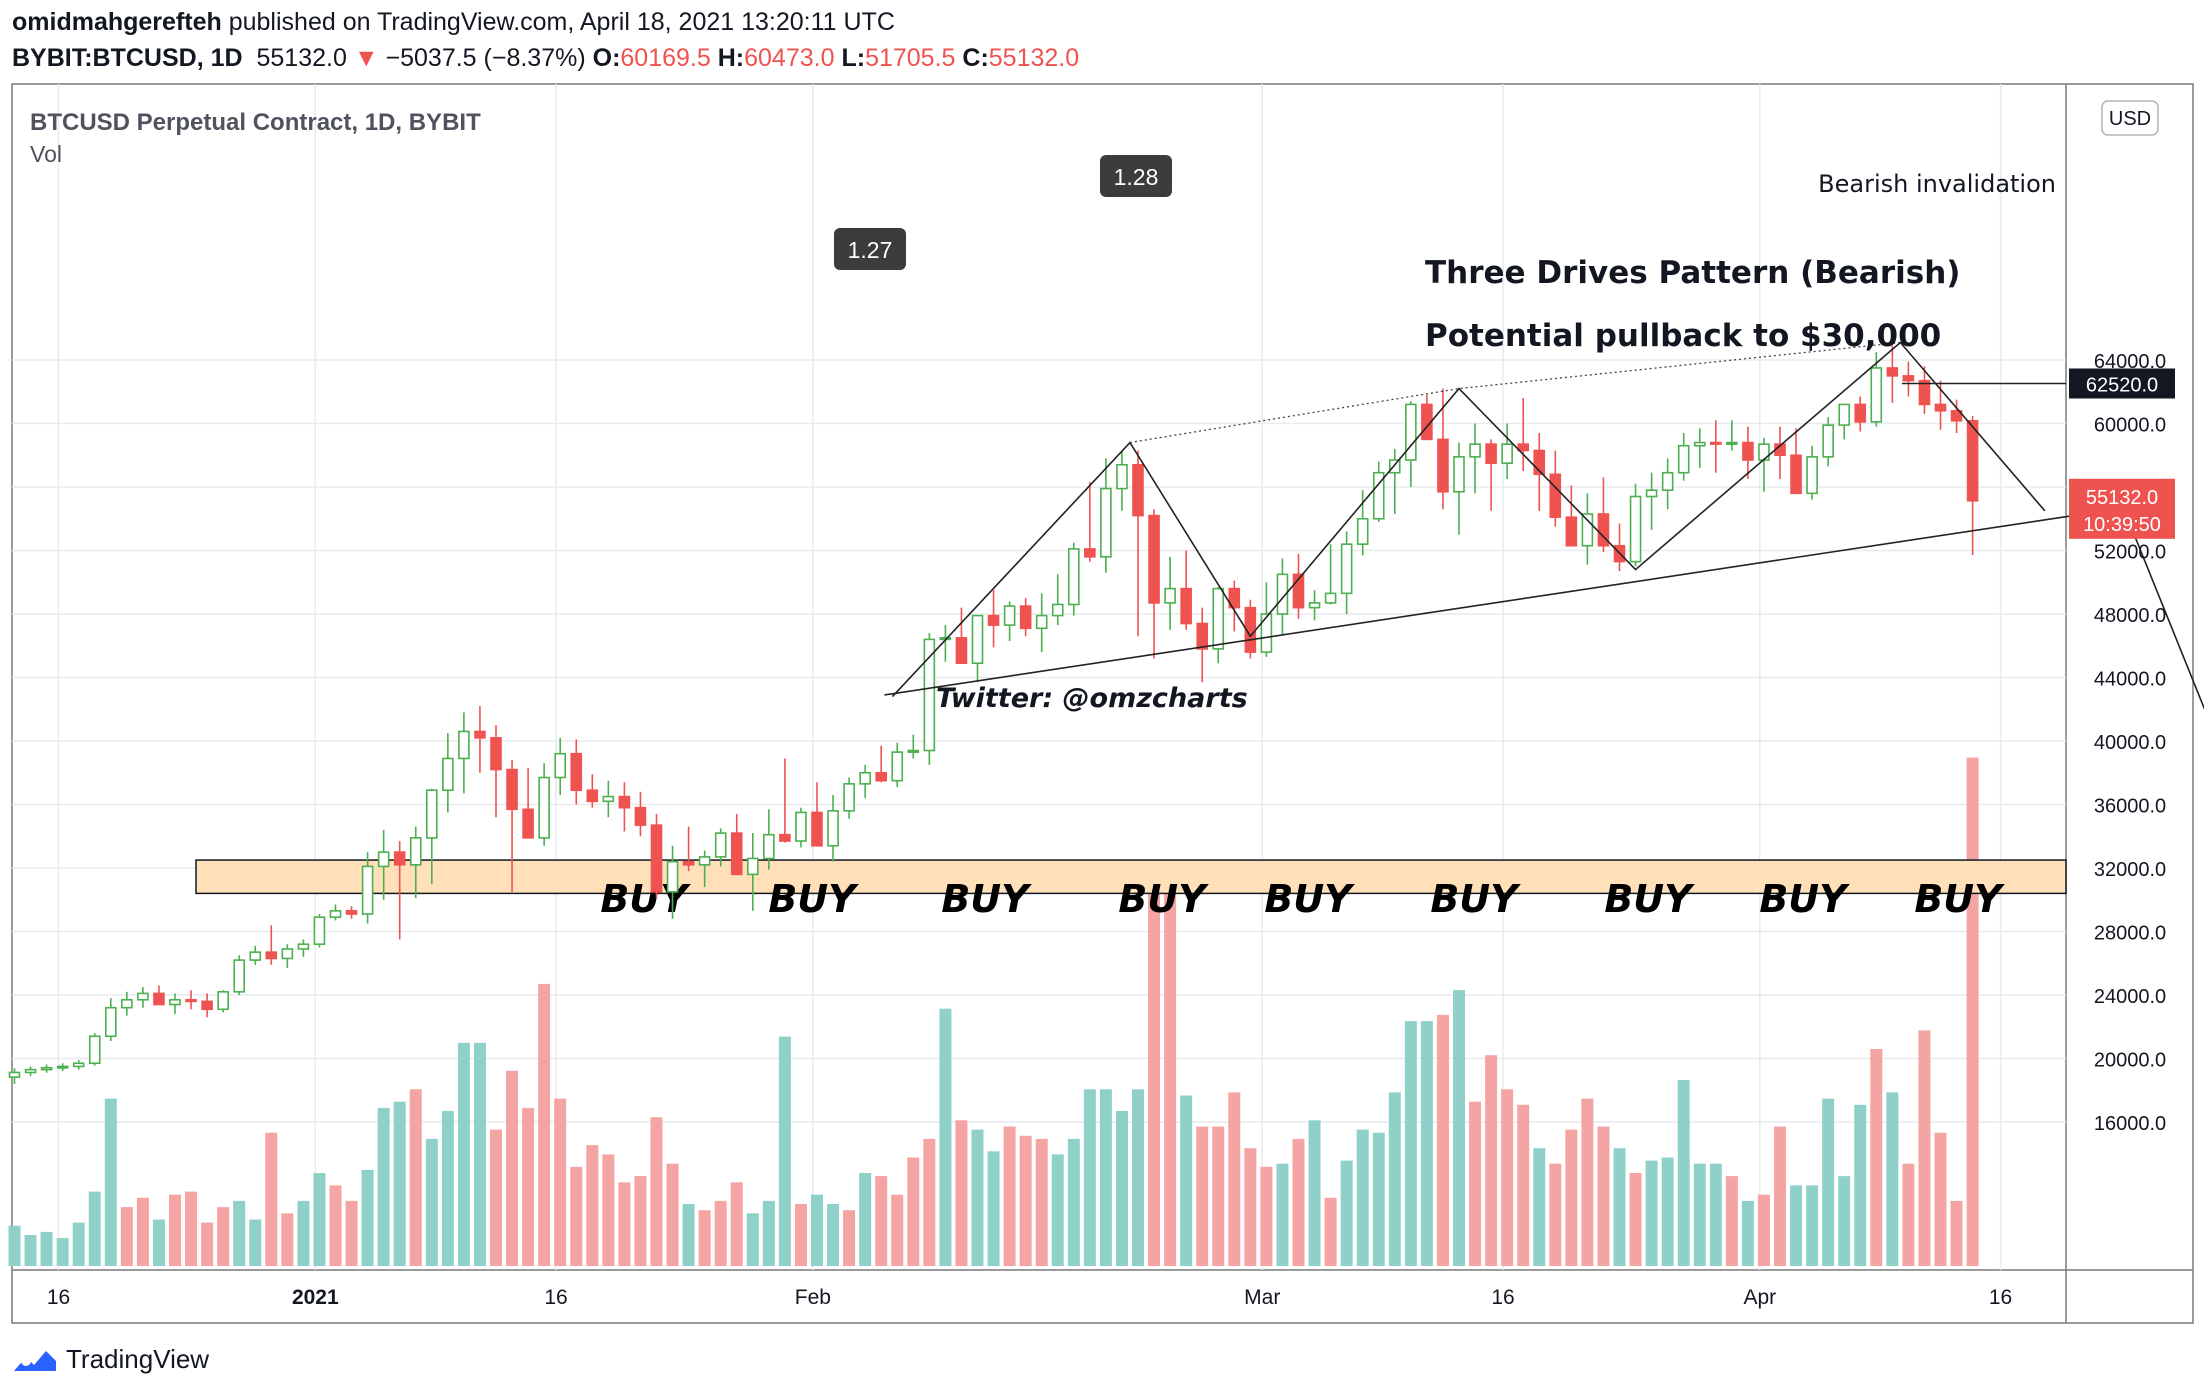  Describe the element at coordinates (1494, 603) in the screenshot. I see `support-trendline` at that location.